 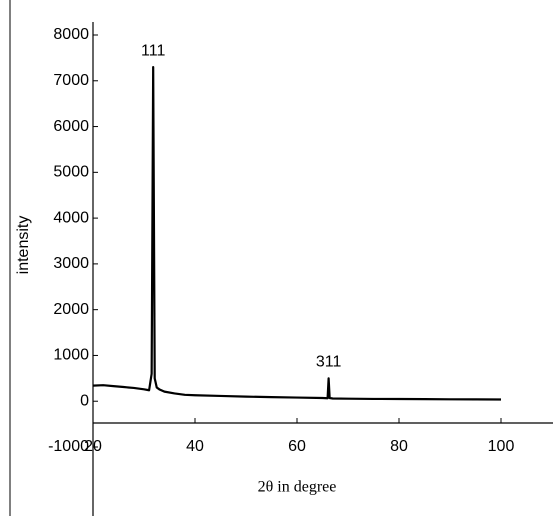 What do you see at coordinates (501, 446) in the screenshot?
I see `x-tick-label: 100` at bounding box center [501, 446].